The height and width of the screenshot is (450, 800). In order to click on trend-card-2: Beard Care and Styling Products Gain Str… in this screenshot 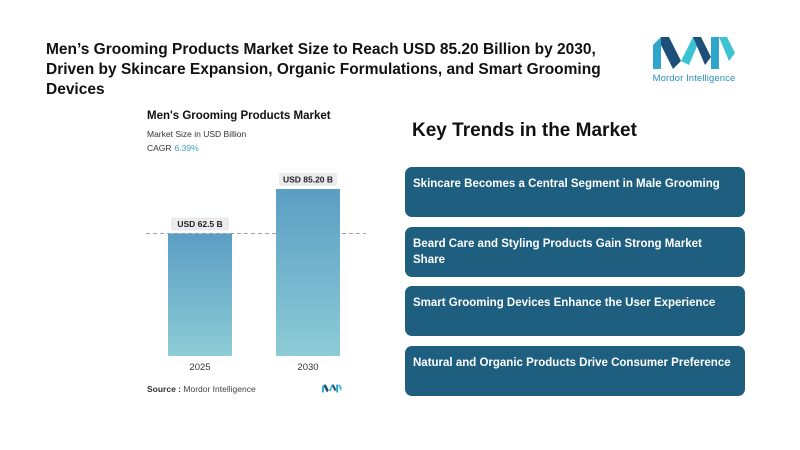, I will do `click(575, 252)`.